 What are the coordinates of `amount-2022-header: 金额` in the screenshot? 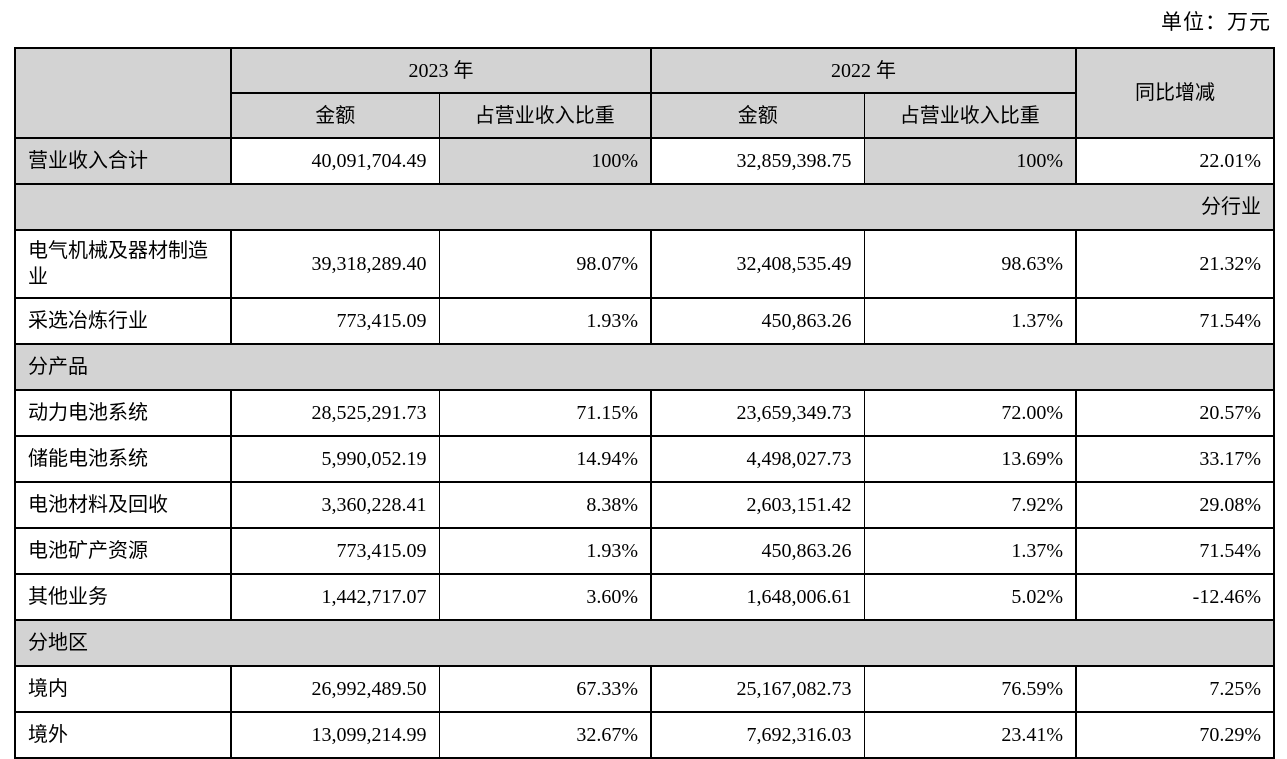 It's located at (757, 115).